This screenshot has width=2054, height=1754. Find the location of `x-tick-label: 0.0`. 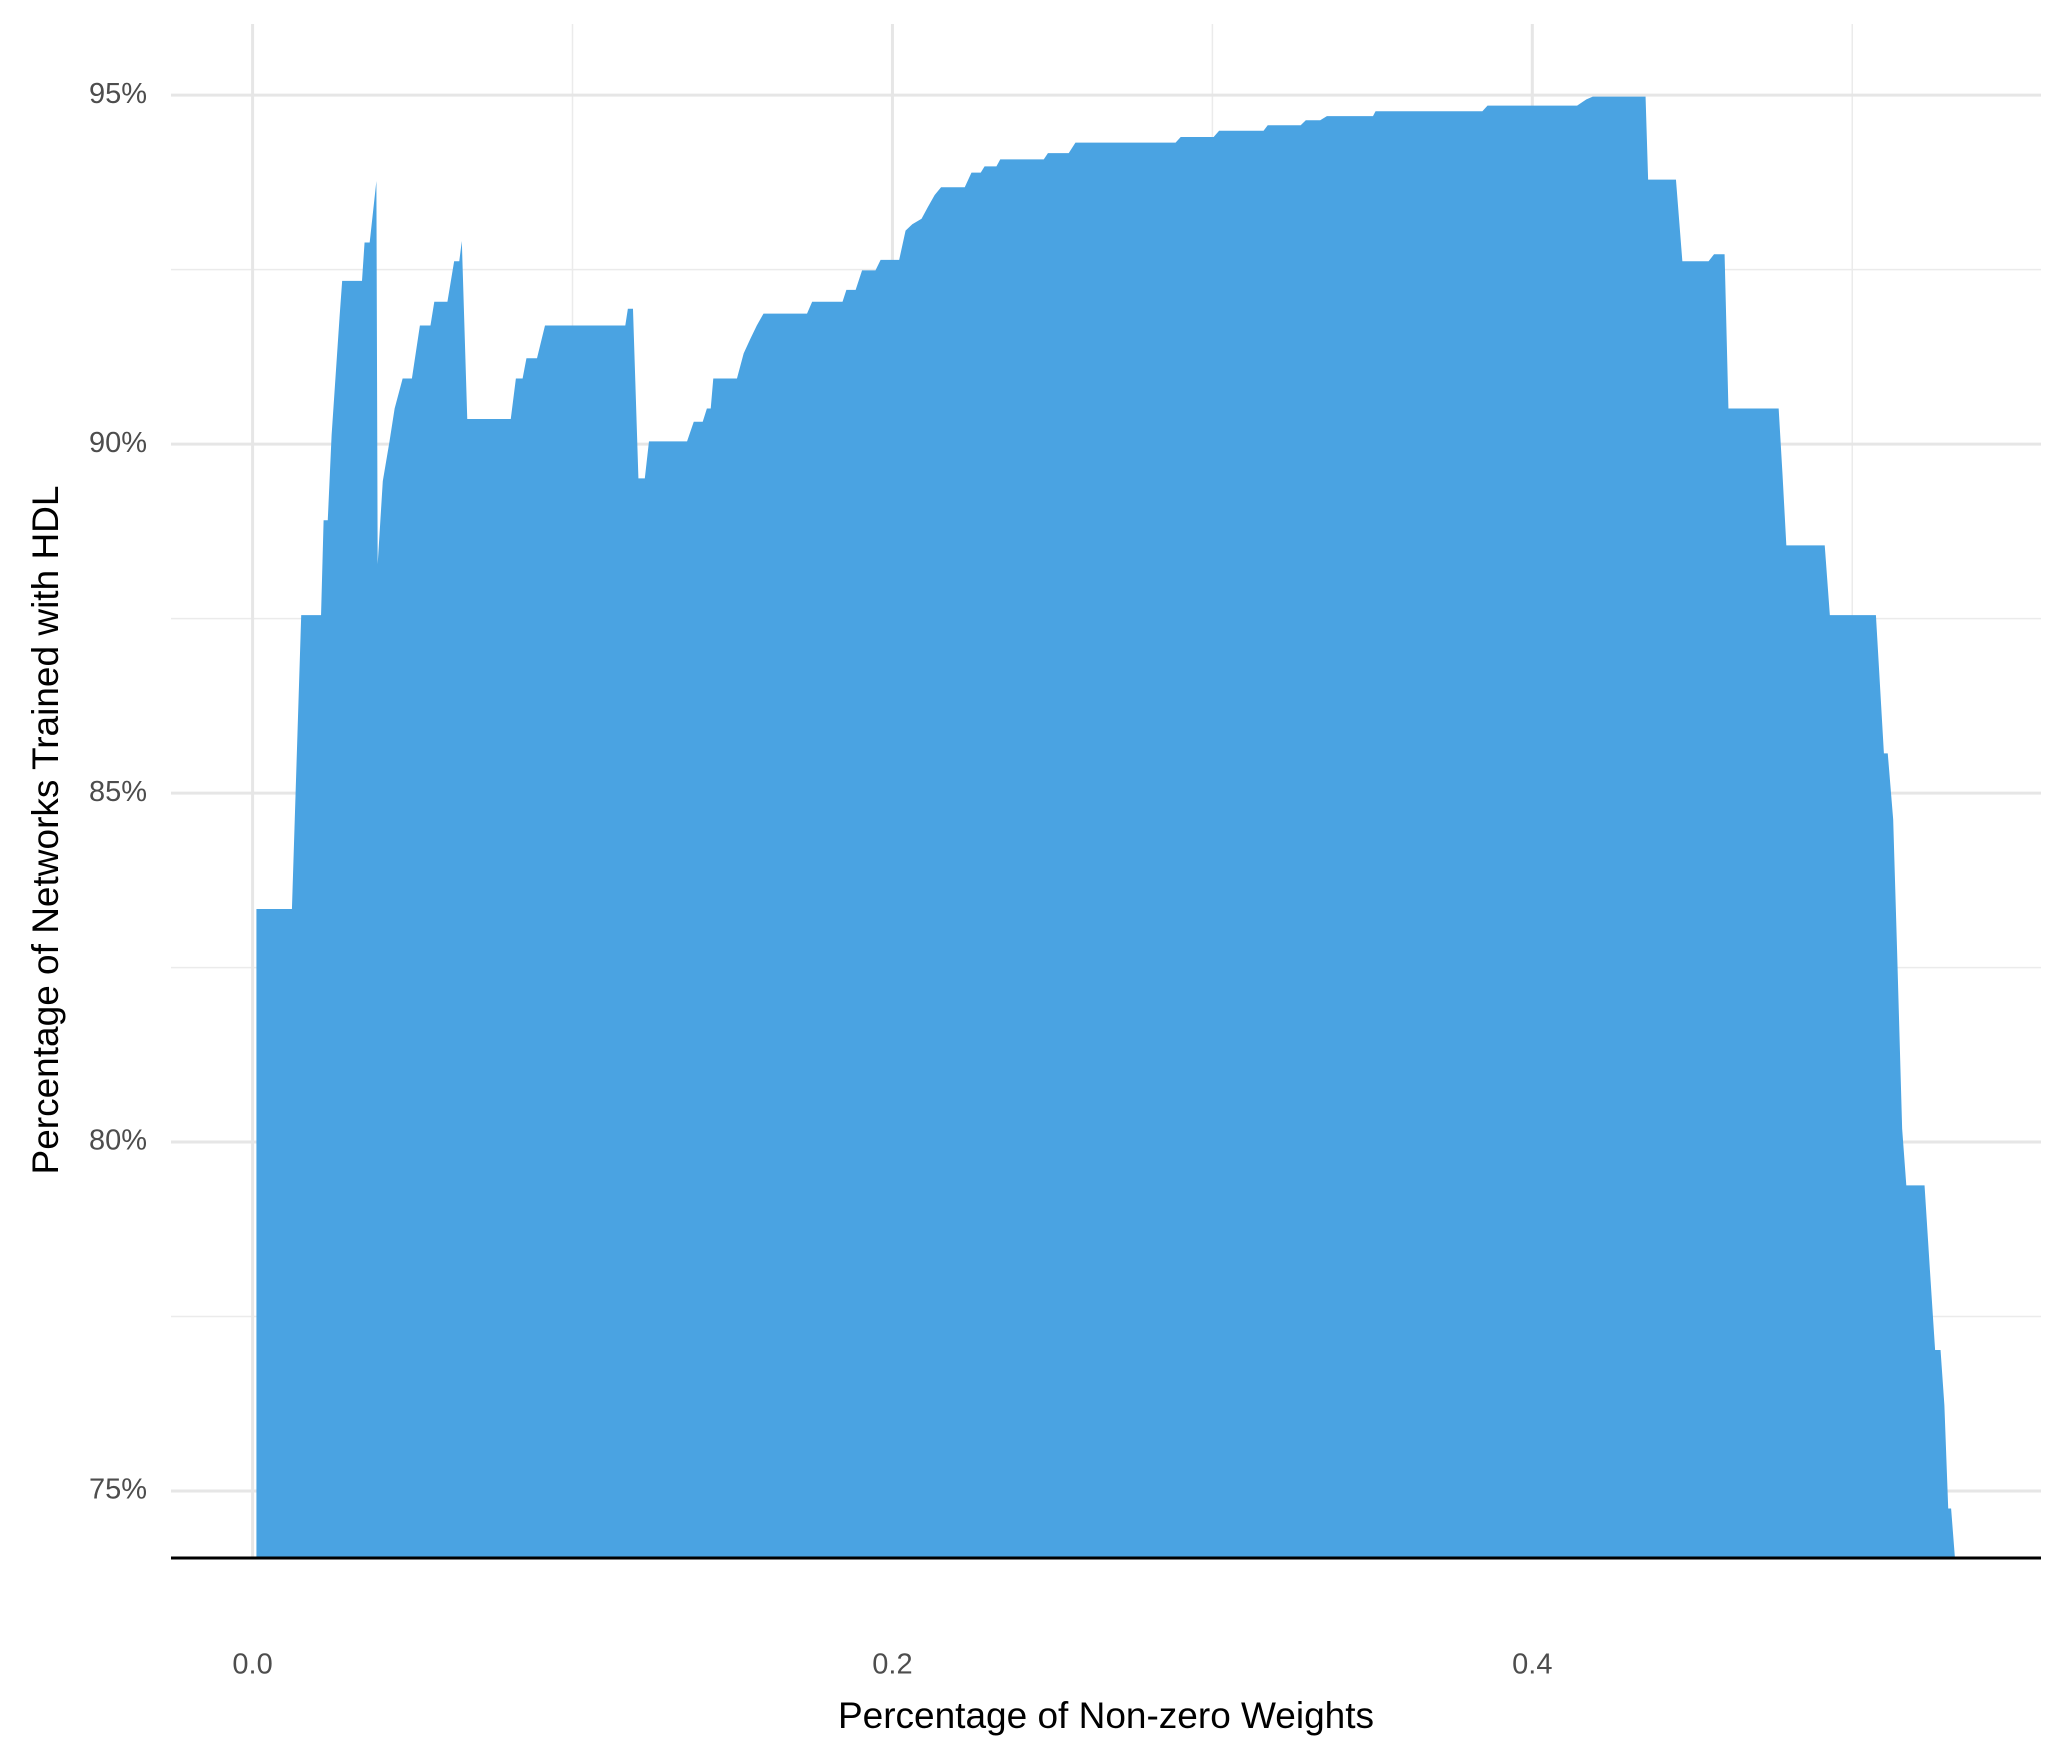

x-tick-label: 0.0 is located at coordinates (252, 1665).